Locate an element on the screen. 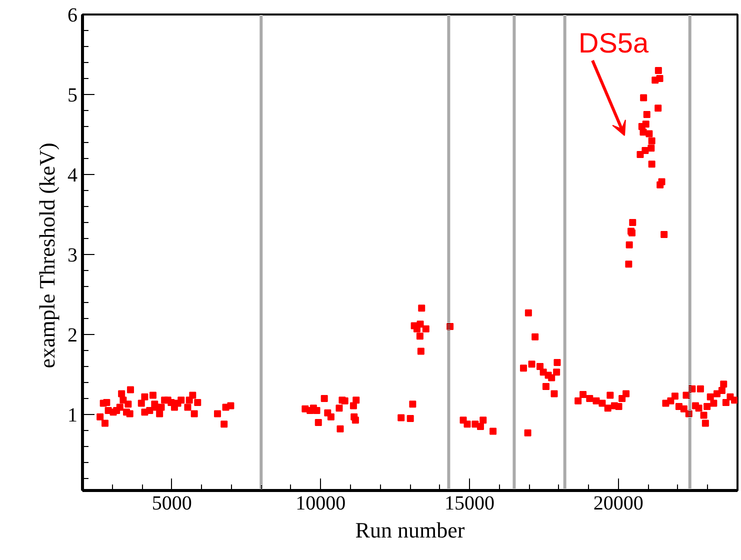 This screenshot has width=741, height=560. y-tick-label: 1 is located at coordinates (73, 415).